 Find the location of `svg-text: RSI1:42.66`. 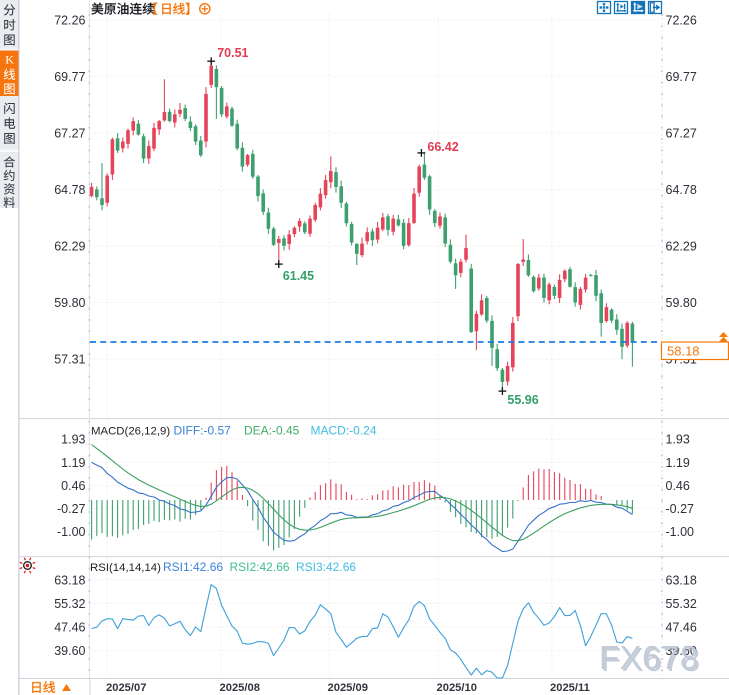

svg-text: RSI1:42.66 is located at coordinates (193, 567).